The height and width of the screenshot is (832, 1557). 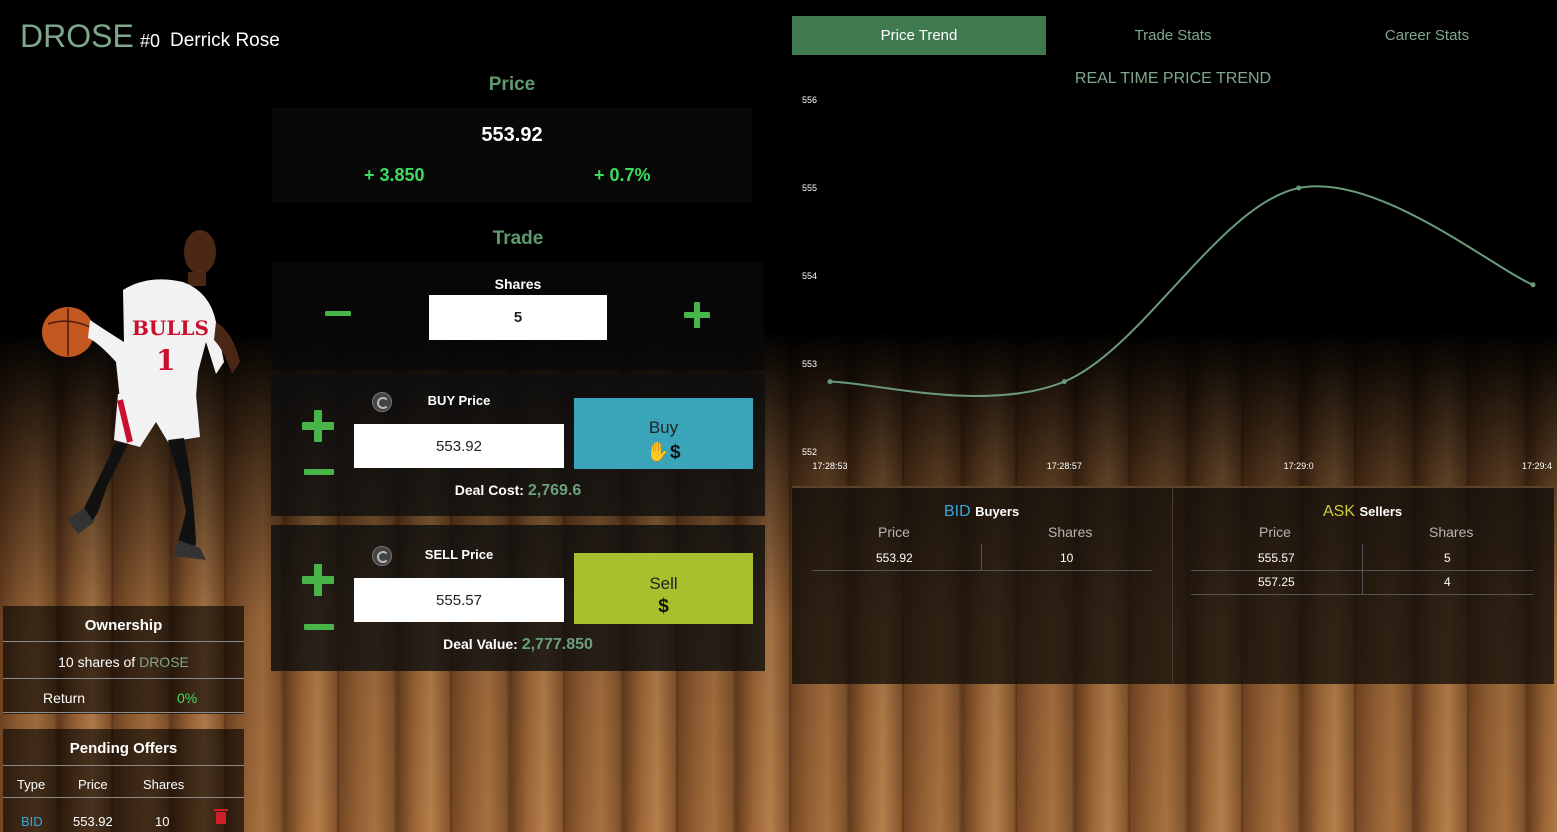 I want to click on ask-row-price: 557.25, so click(x=1276, y=582).